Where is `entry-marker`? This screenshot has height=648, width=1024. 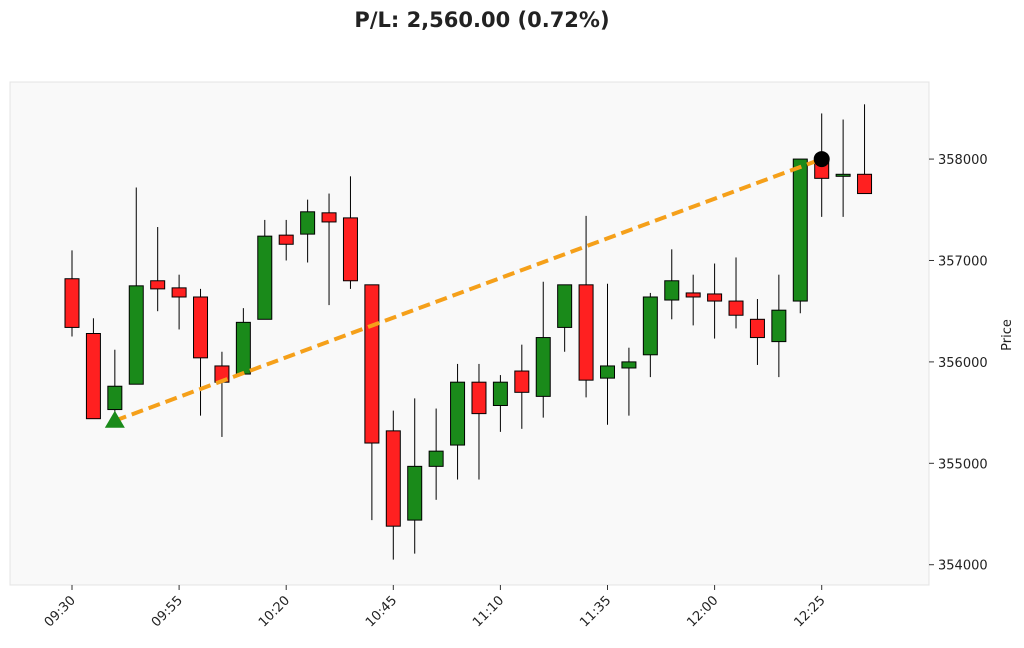
entry-marker is located at coordinates (114, 419).